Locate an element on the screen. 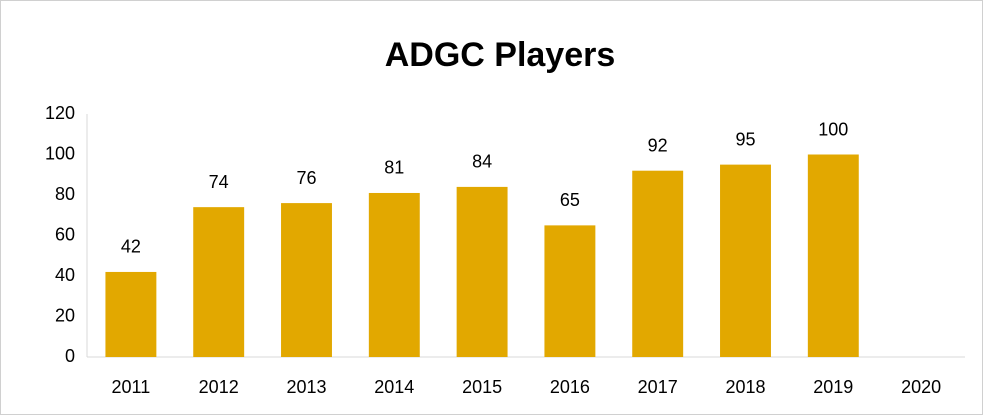  data-label: 76 is located at coordinates (306, 178).